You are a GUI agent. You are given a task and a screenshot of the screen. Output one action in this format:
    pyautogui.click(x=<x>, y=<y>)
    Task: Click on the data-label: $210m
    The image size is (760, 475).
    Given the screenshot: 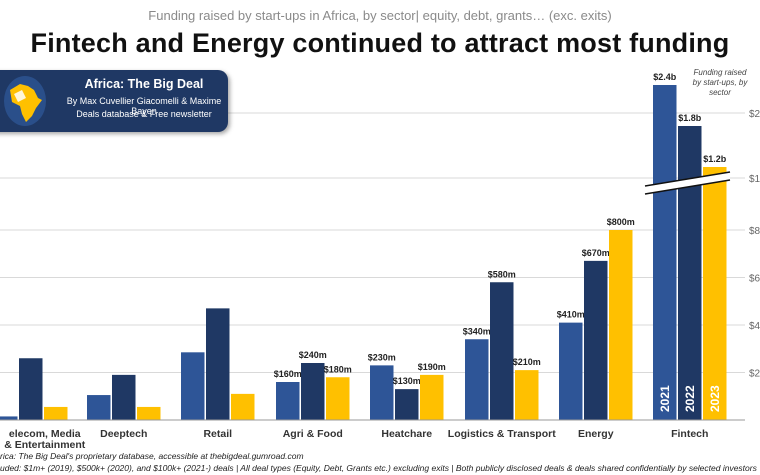 What is the action you would take?
    pyautogui.click(x=527, y=362)
    